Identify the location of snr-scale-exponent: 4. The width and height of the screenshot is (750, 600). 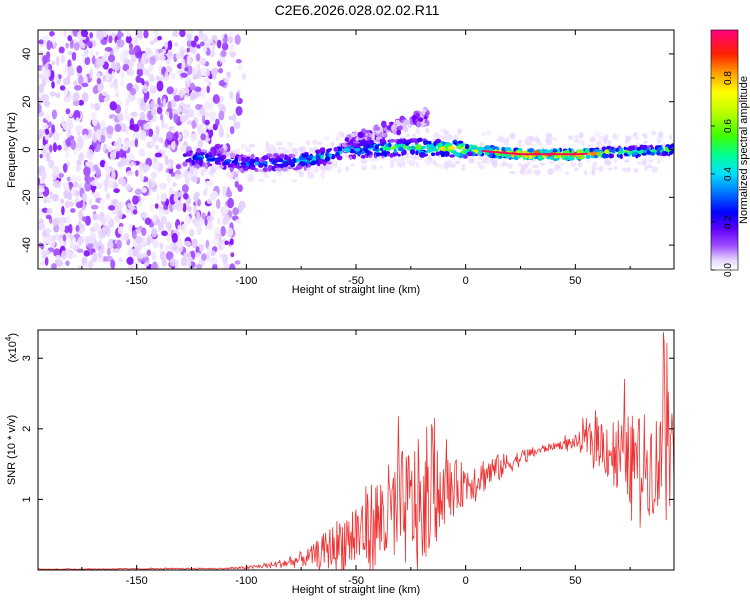
(8, 338).